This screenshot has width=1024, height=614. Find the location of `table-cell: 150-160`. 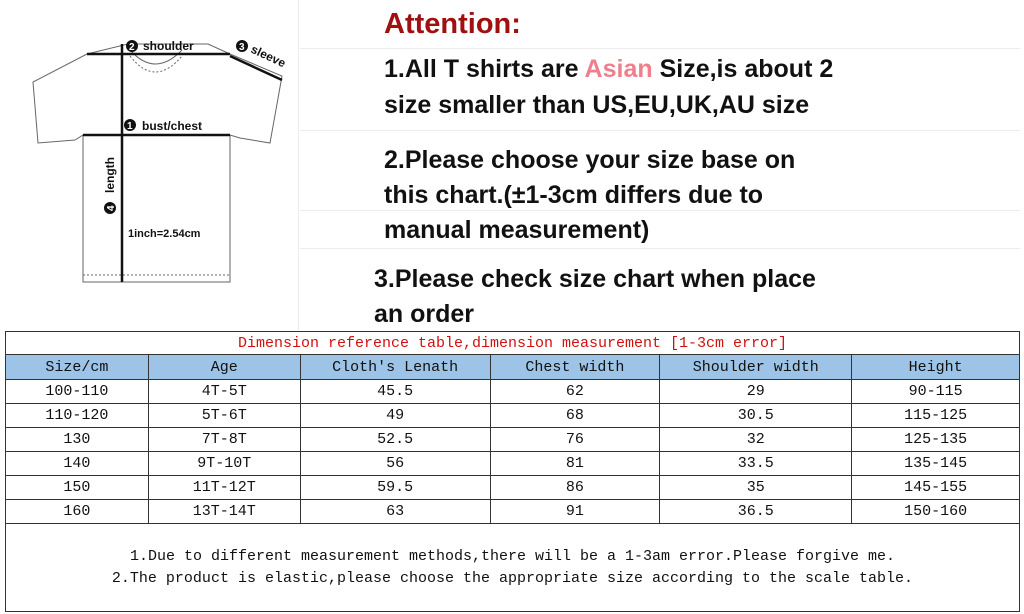

table-cell: 150-160 is located at coordinates (935, 511).